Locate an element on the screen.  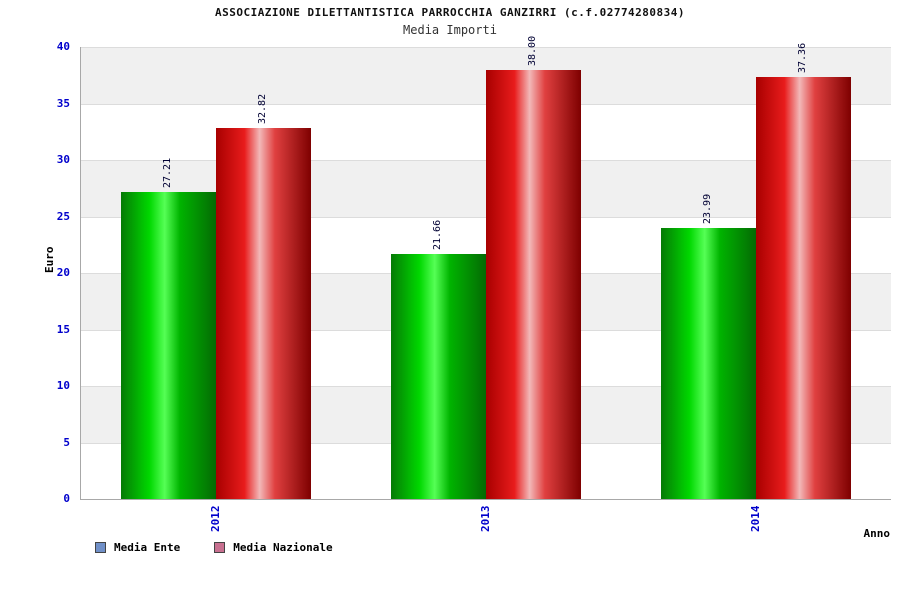
y-tick-label: 40 is located at coordinates (63, 46).